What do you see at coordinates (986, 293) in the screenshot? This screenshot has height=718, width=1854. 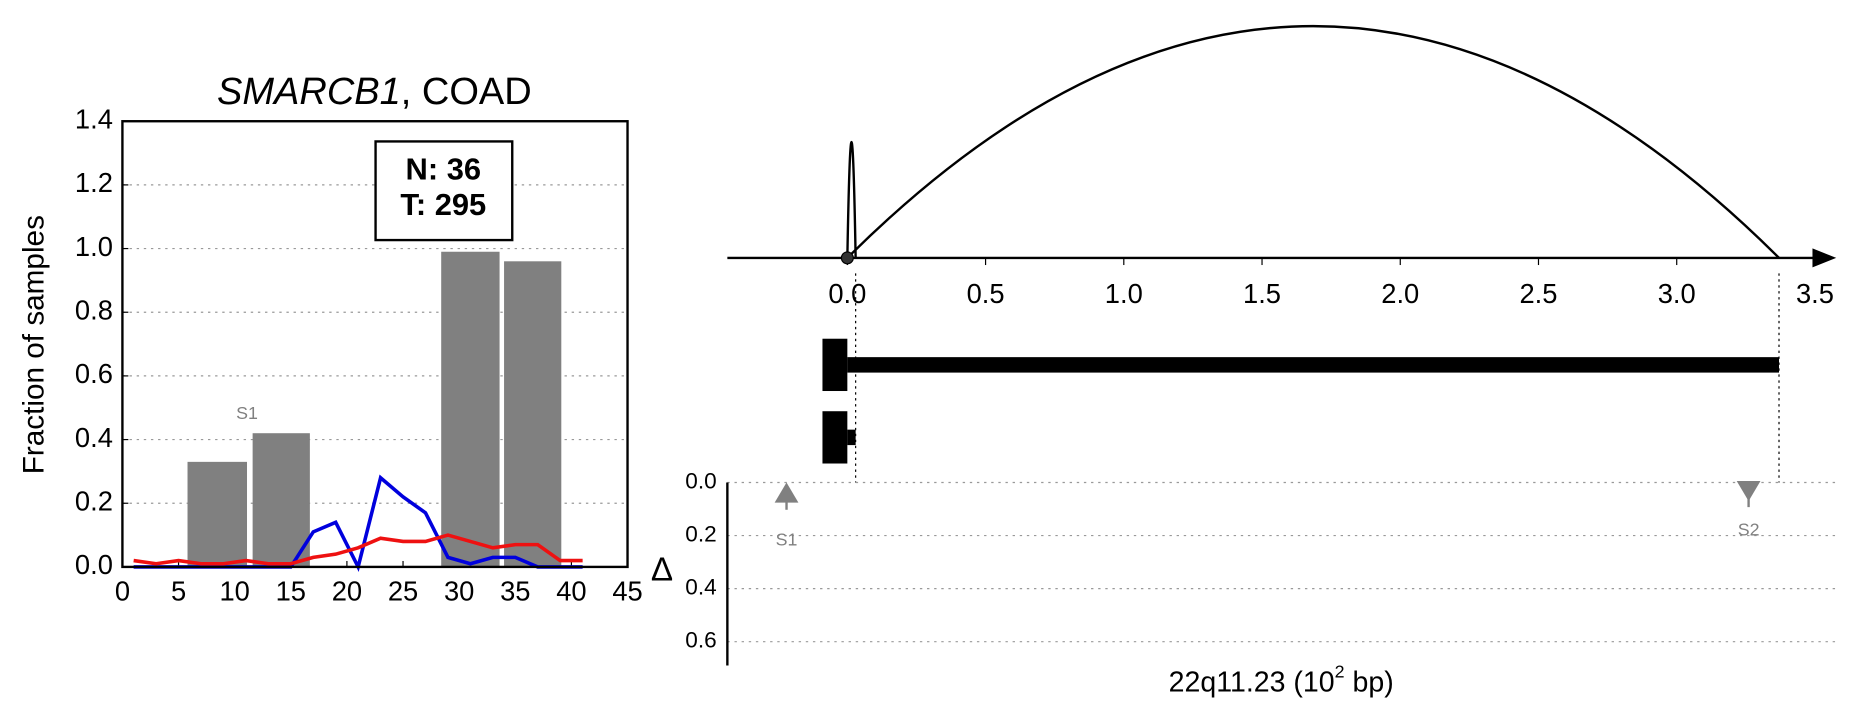 I see `x-tick-label: 0.5` at bounding box center [986, 293].